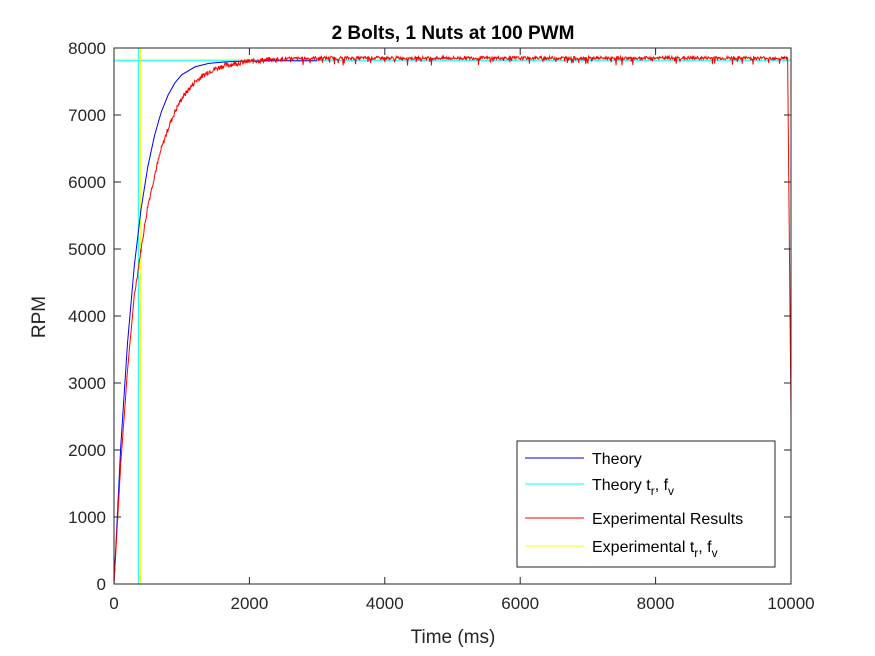 This screenshot has height=656, width=875. I want to click on y-tick-label: 6000, so click(87, 182).